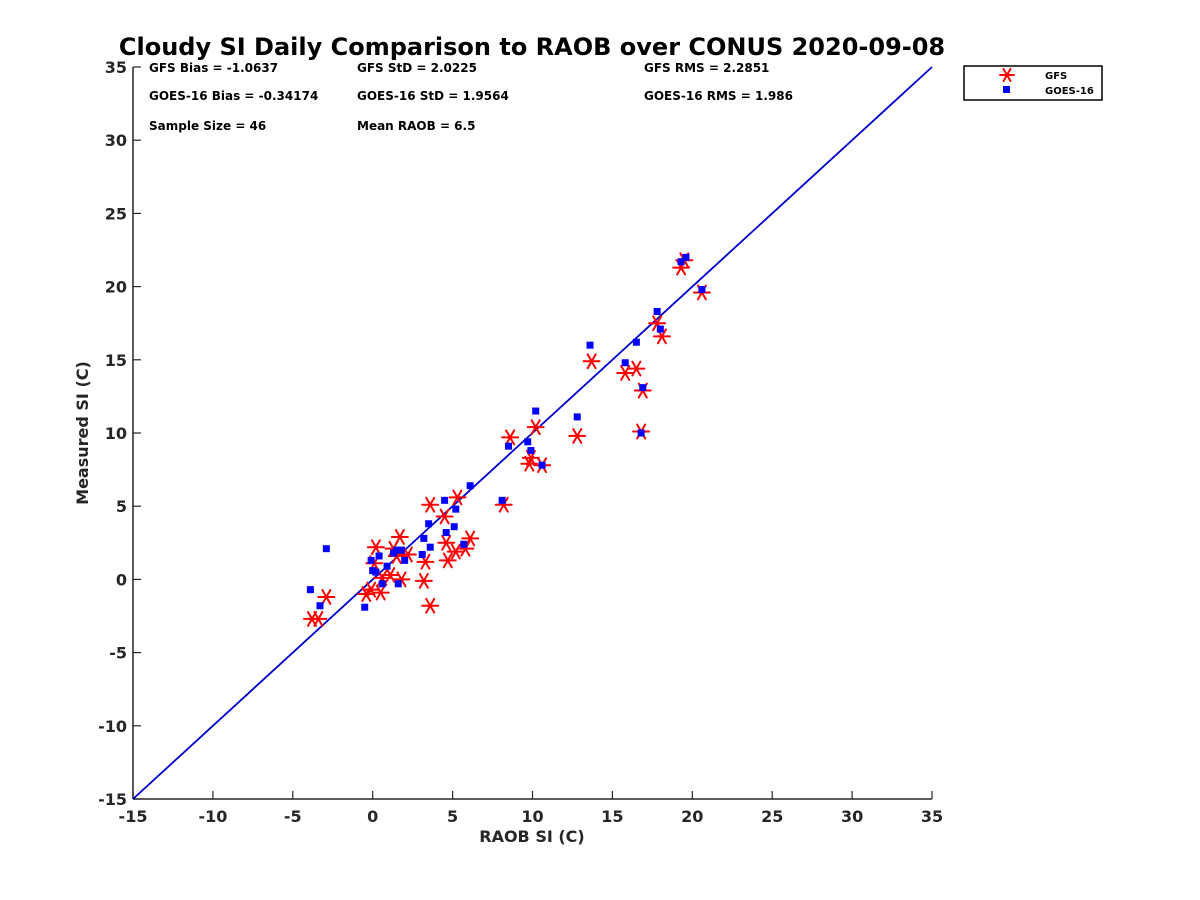 Image resolution: width=1200 pixels, height=900 pixels. I want to click on legend-gfs-marker, so click(1007, 75).